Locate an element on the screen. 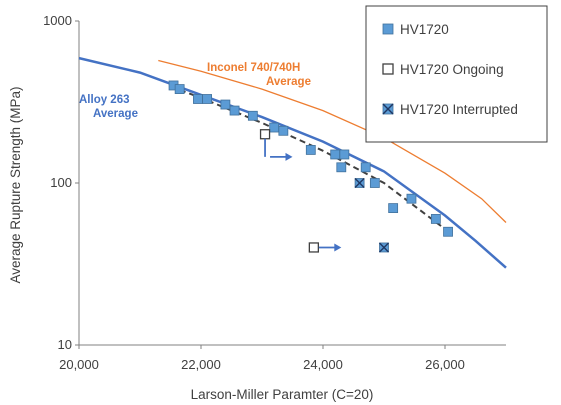 The height and width of the screenshot is (405, 561). alloy-263-label-line2: Average is located at coordinates (115, 114).